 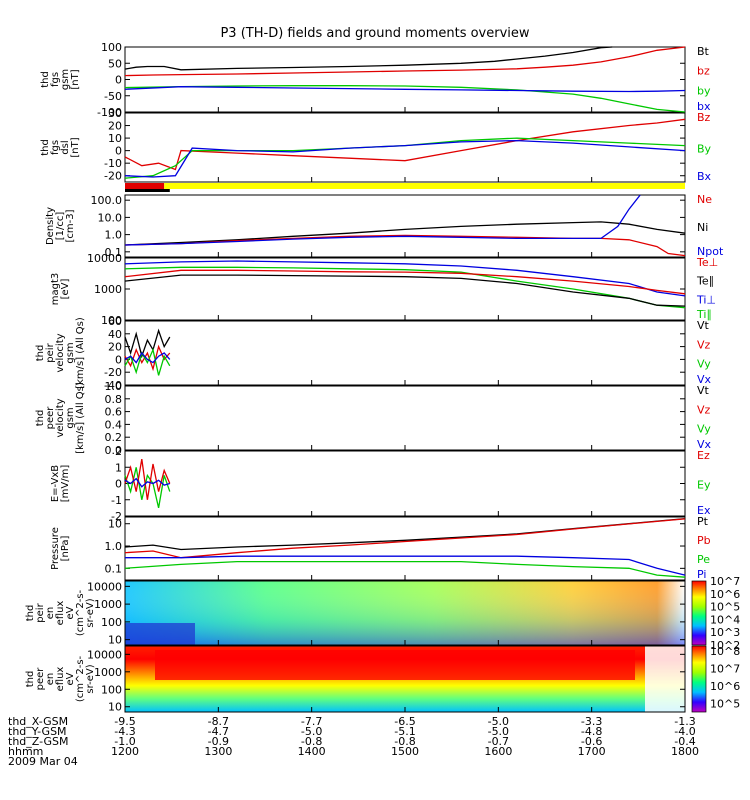 I want to click on series-fgs-dsl-Bz, so click(x=405, y=144).